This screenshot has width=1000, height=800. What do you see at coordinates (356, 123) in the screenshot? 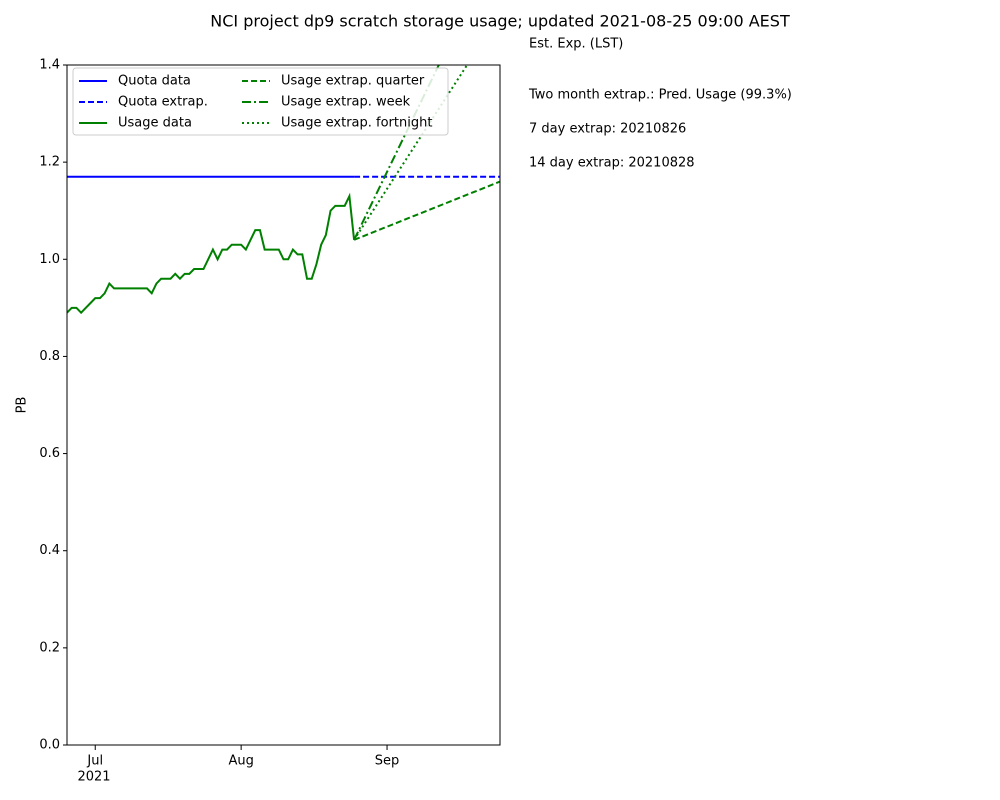
I see `legend-label: Usage extrap. fortnight` at bounding box center [356, 123].